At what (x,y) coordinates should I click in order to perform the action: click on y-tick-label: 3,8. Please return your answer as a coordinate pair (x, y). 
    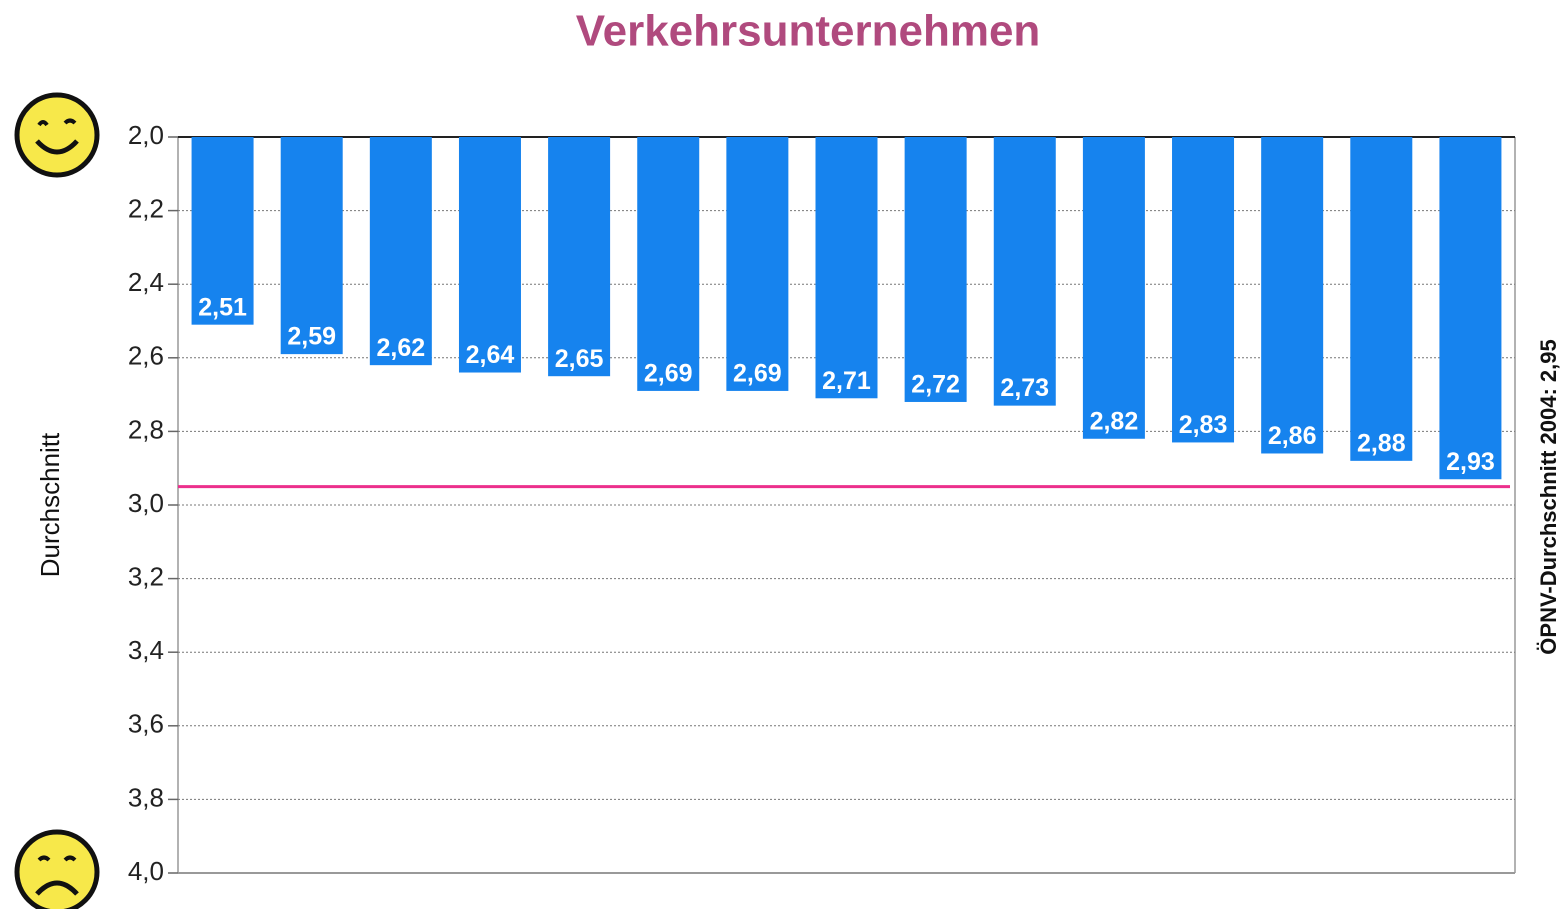
    Looking at the image, I should click on (146, 797).